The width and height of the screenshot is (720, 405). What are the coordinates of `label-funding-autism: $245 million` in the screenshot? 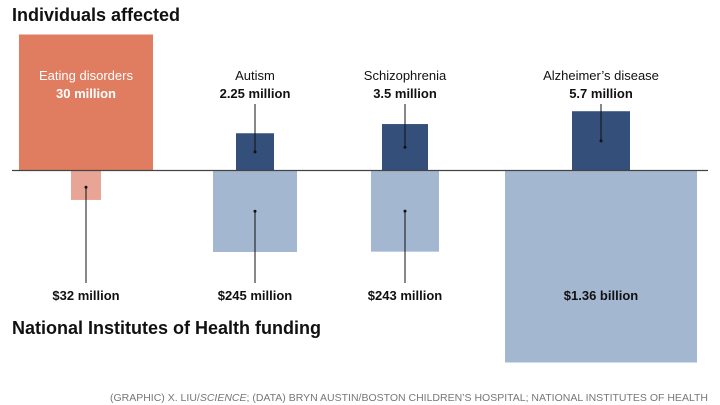 It's located at (255, 295).